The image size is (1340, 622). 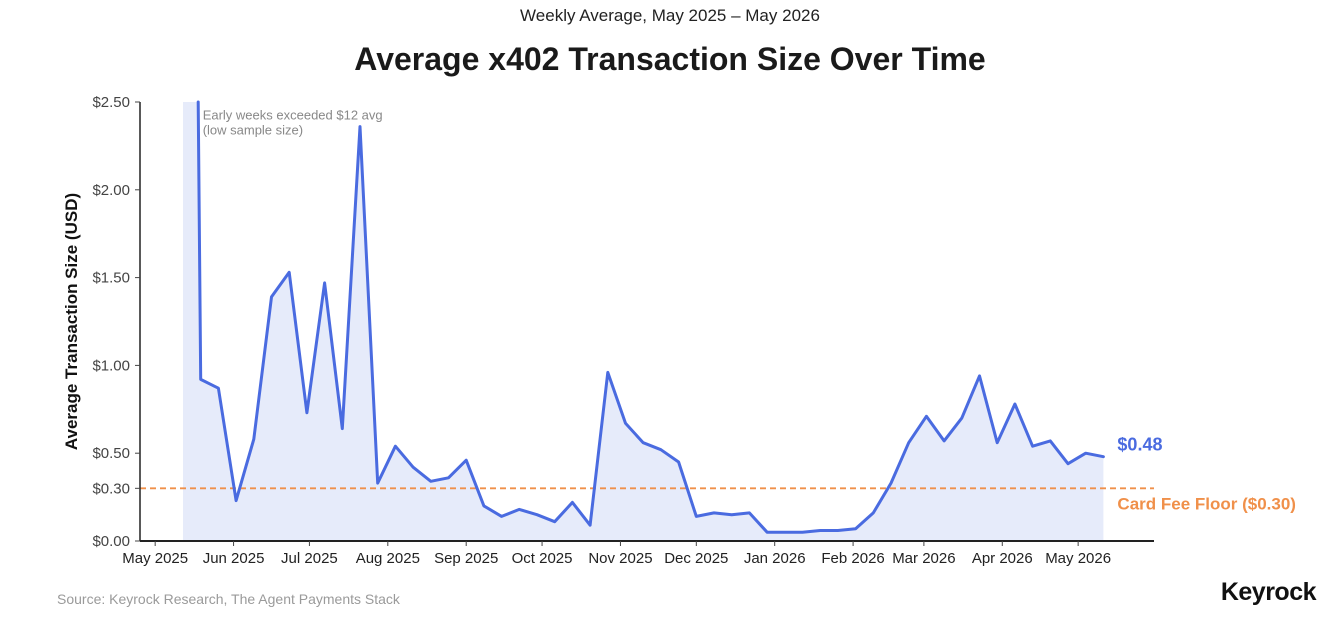 I want to click on x-tick-label: Mar 2026, so click(x=923, y=558).